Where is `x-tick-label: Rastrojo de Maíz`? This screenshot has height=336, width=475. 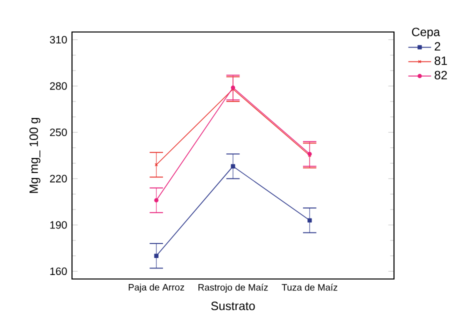
x-tick-label: Rastrojo de Maíz is located at coordinates (233, 288).